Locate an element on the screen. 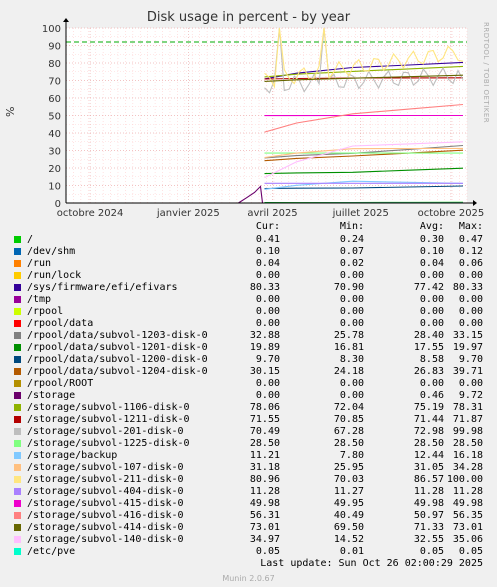  legend-series-name: /rpool/data/subvol-1203-disk-0 is located at coordinates (117, 335).